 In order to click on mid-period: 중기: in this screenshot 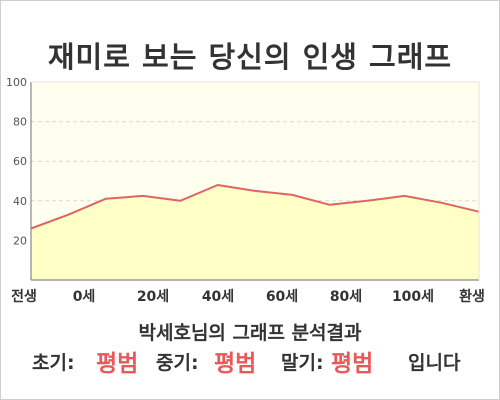, I will do `click(177, 361)`.